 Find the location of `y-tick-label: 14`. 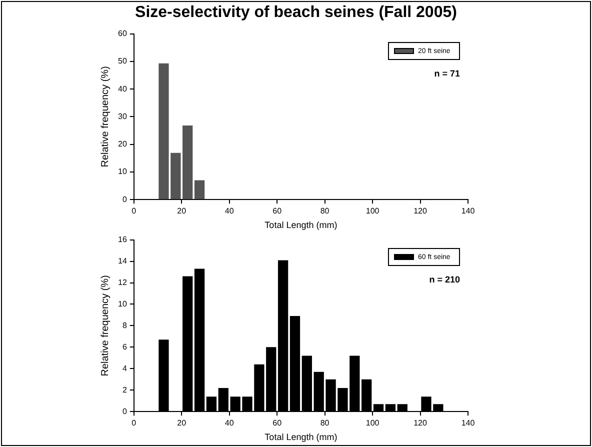

y-tick-label: 14 is located at coordinates (123, 261).